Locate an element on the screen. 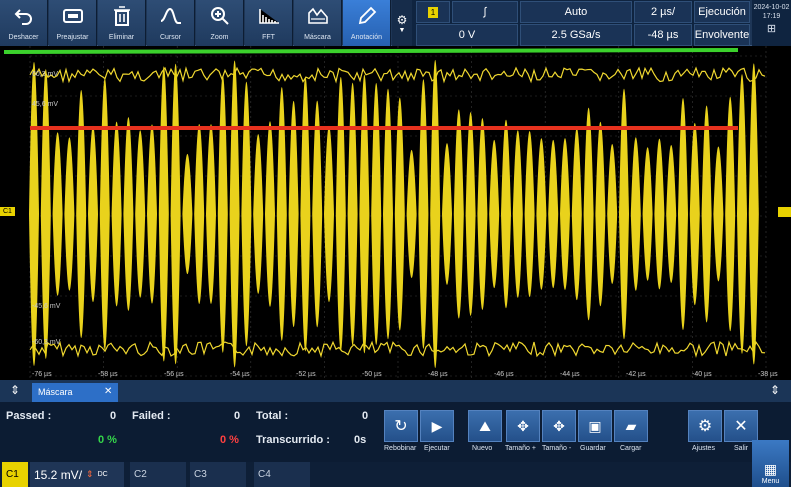 This screenshot has width=791, height=487. trigger-slope-cell: ∫ is located at coordinates (485, 12).